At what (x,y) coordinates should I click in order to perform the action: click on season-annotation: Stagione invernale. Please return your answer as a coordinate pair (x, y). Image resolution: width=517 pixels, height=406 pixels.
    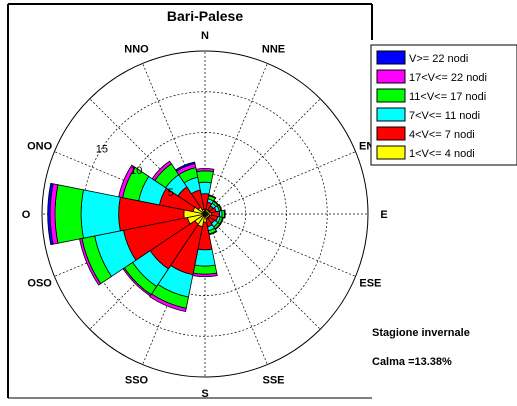
    Looking at the image, I should click on (421, 333).